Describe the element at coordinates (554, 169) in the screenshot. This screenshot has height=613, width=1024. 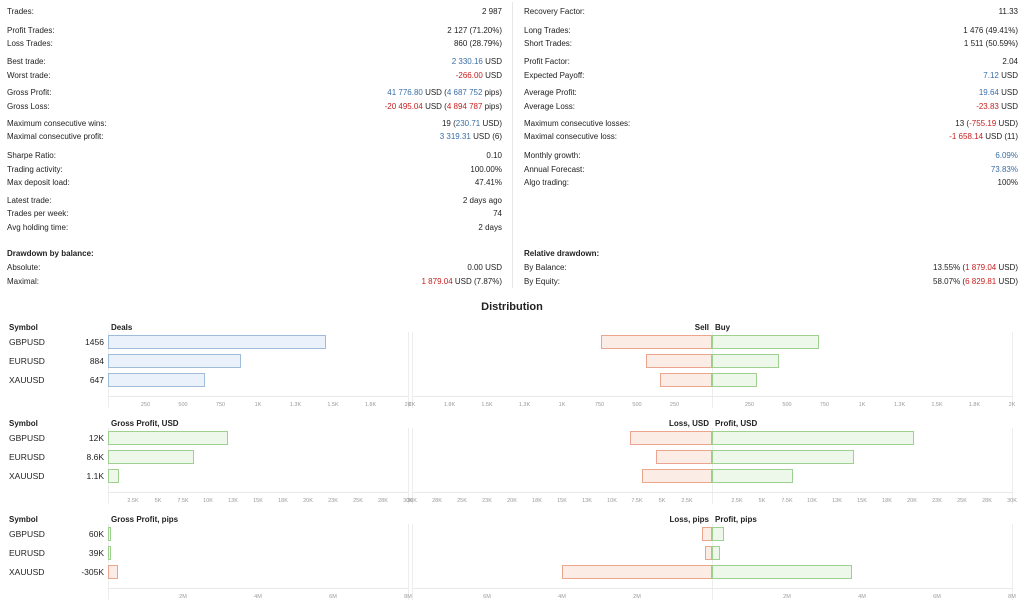
I see `stat-label: Annual Forecast:` at that location.